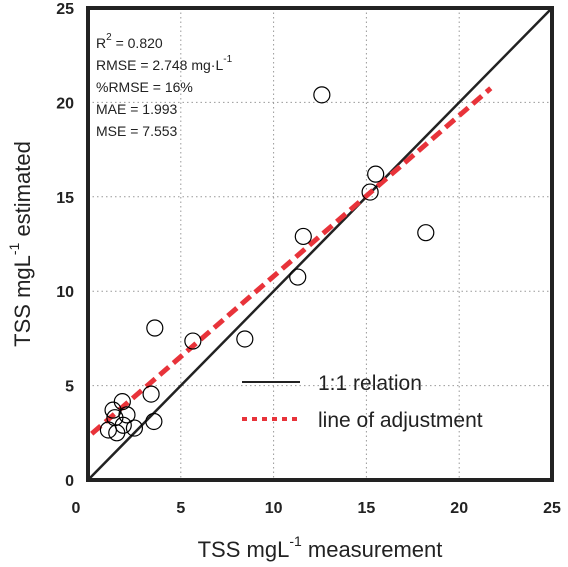 The height and width of the screenshot is (567, 568). Describe the element at coordinates (65, 9) in the screenshot. I see `y-tick-label: 25` at that location.